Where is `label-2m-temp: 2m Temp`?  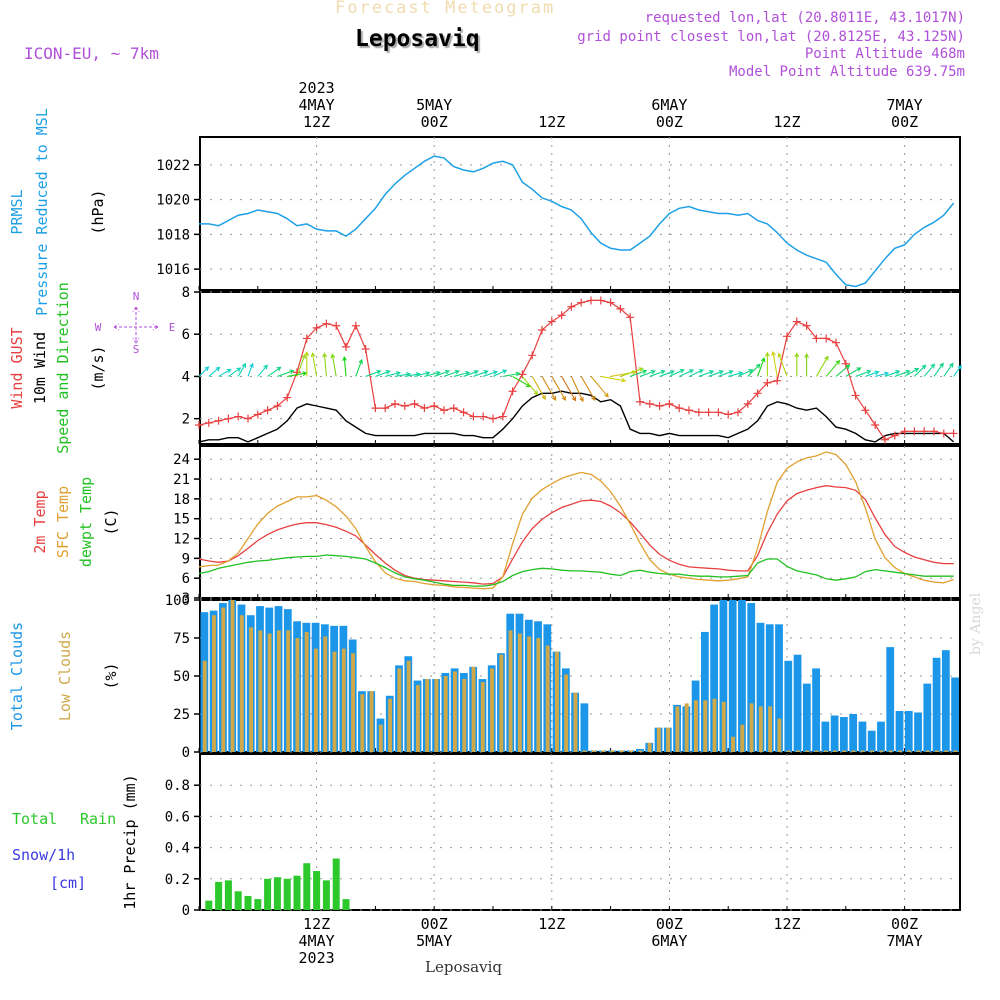
label-2m-temp: 2m Temp is located at coordinates (40, 521).